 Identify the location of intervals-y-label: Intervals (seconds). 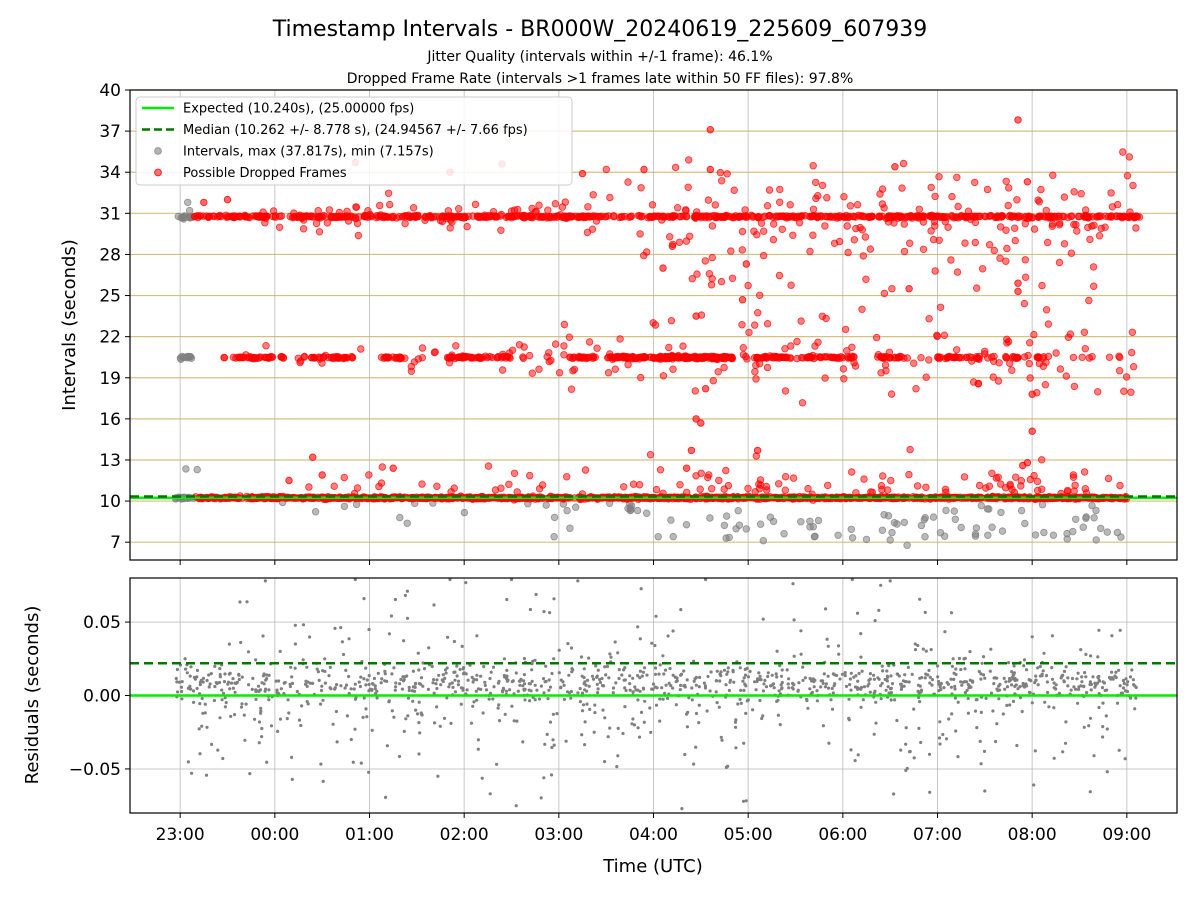
(69, 325).